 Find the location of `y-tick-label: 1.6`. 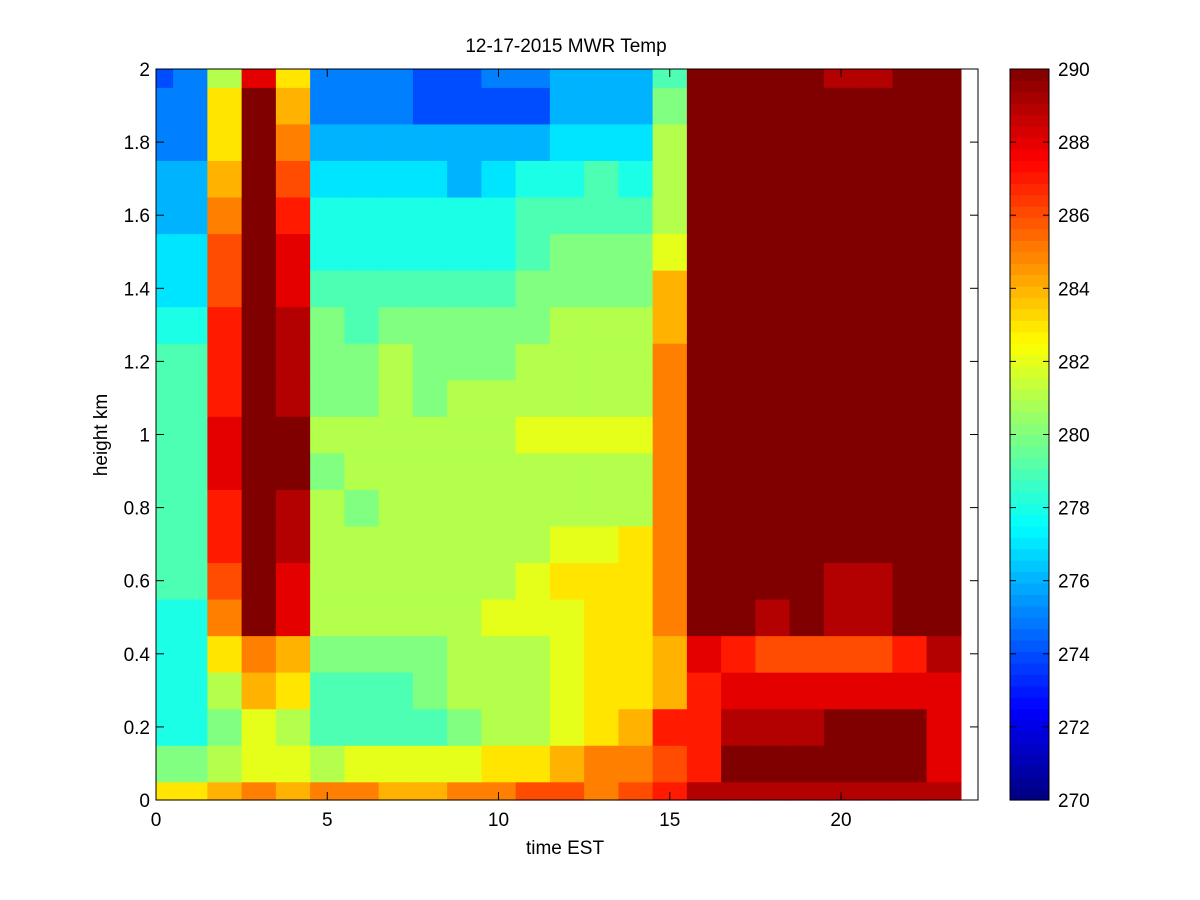

y-tick-label: 1.6 is located at coordinates (137, 216).